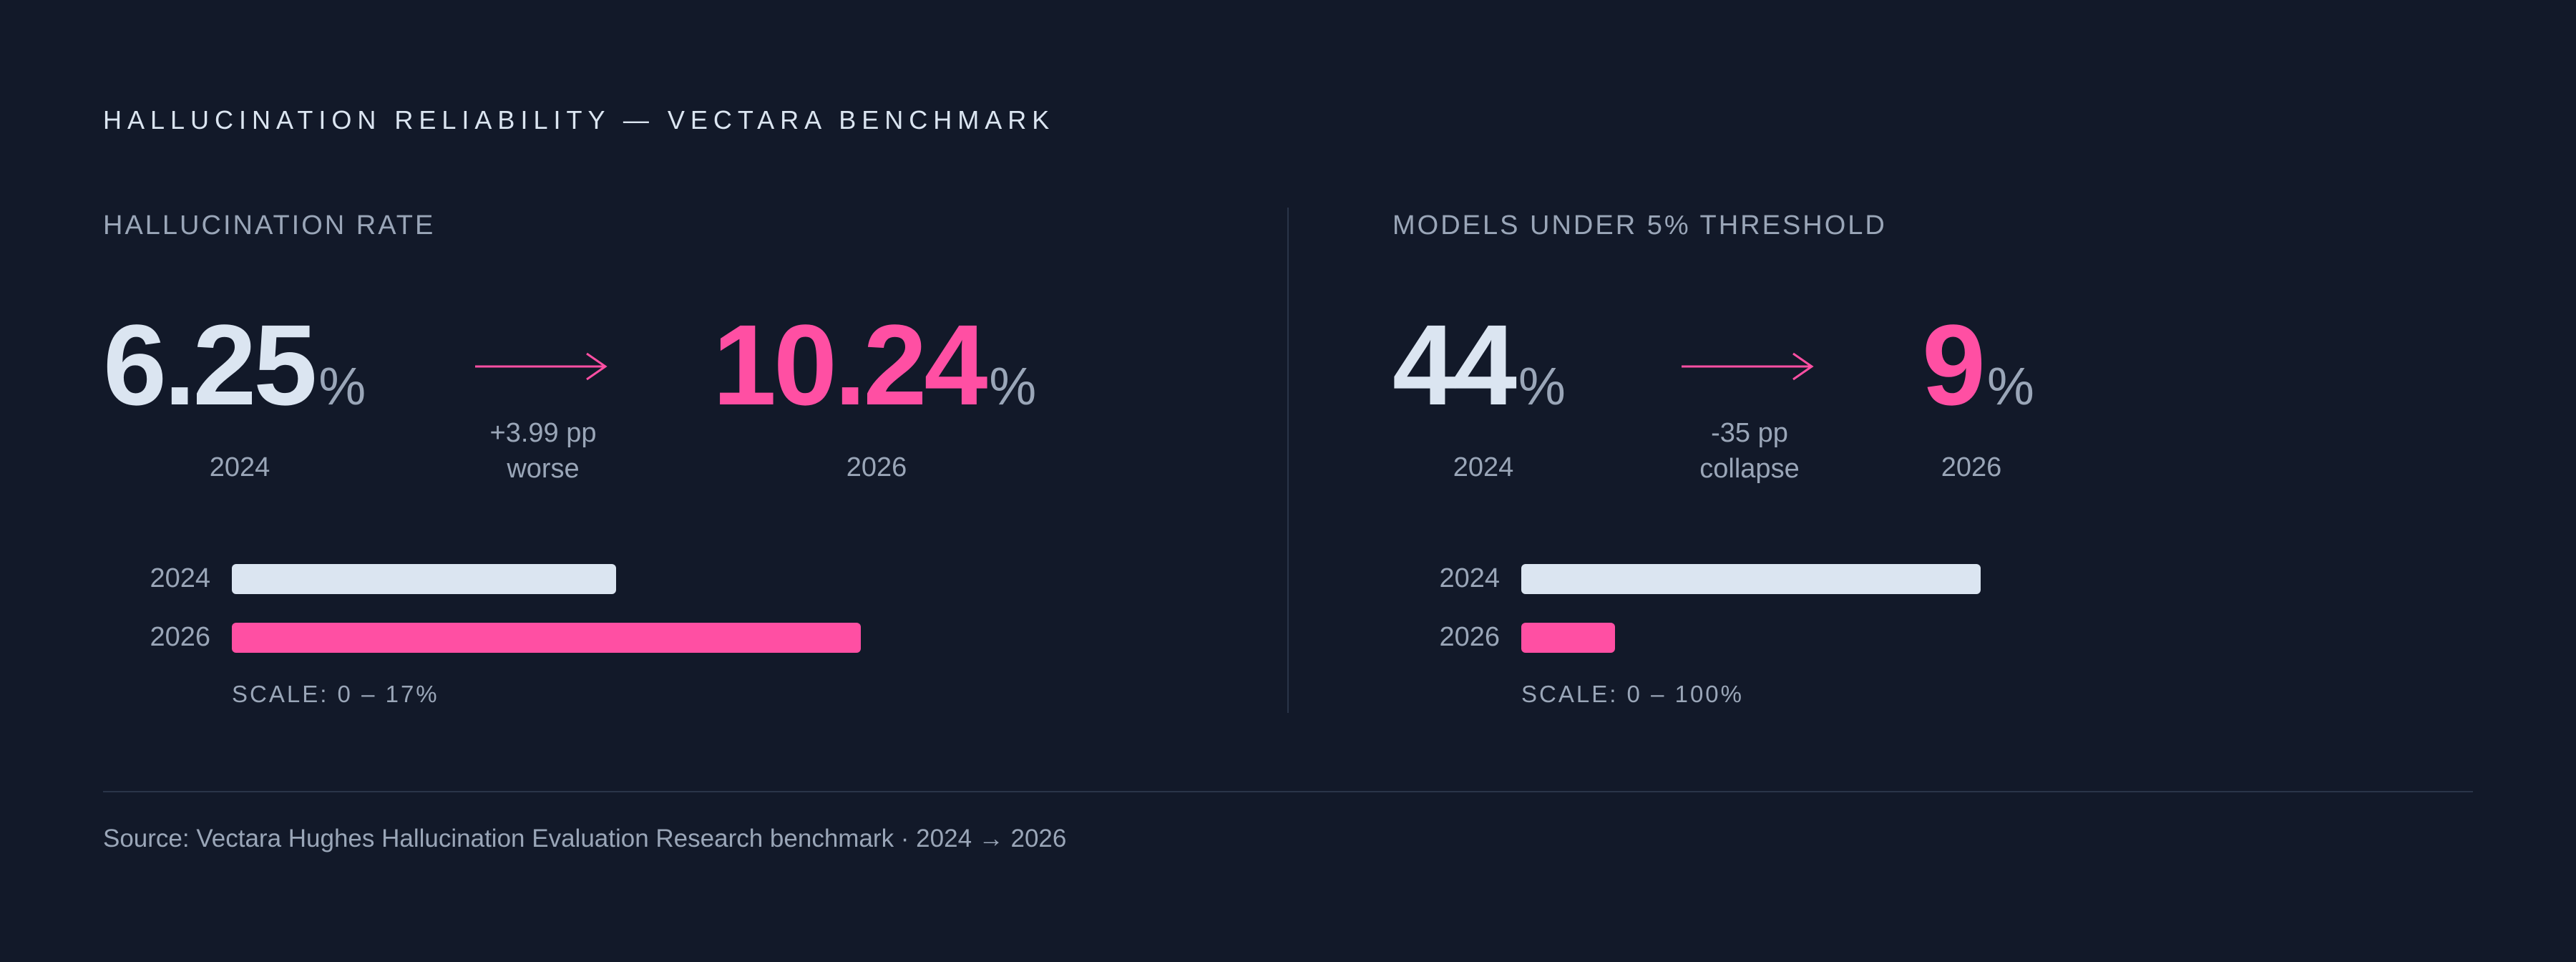 The image size is (2576, 962). What do you see at coordinates (1639, 225) in the screenshot?
I see `panel-title: MODELS UNDER 5% THRESHOLD` at bounding box center [1639, 225].